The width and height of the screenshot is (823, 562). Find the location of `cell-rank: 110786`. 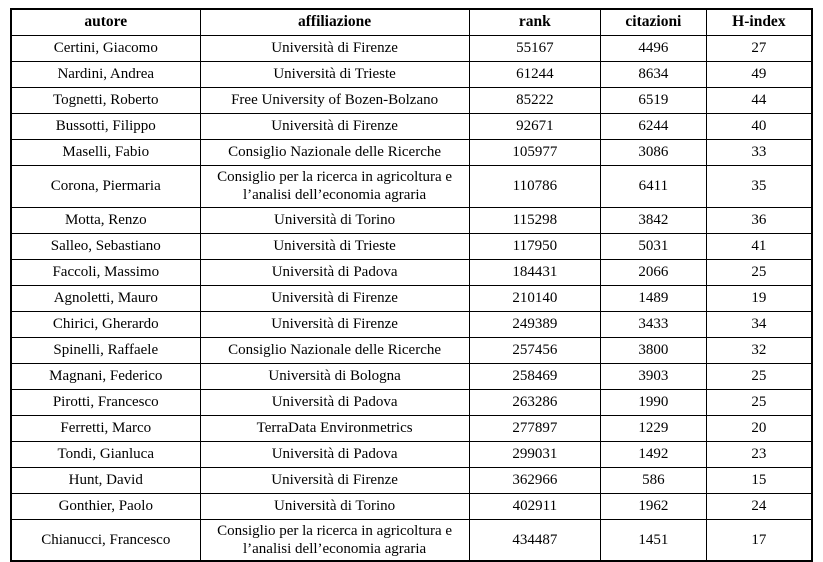

cell-rank: 110786 is located at coordinates (535, 186).